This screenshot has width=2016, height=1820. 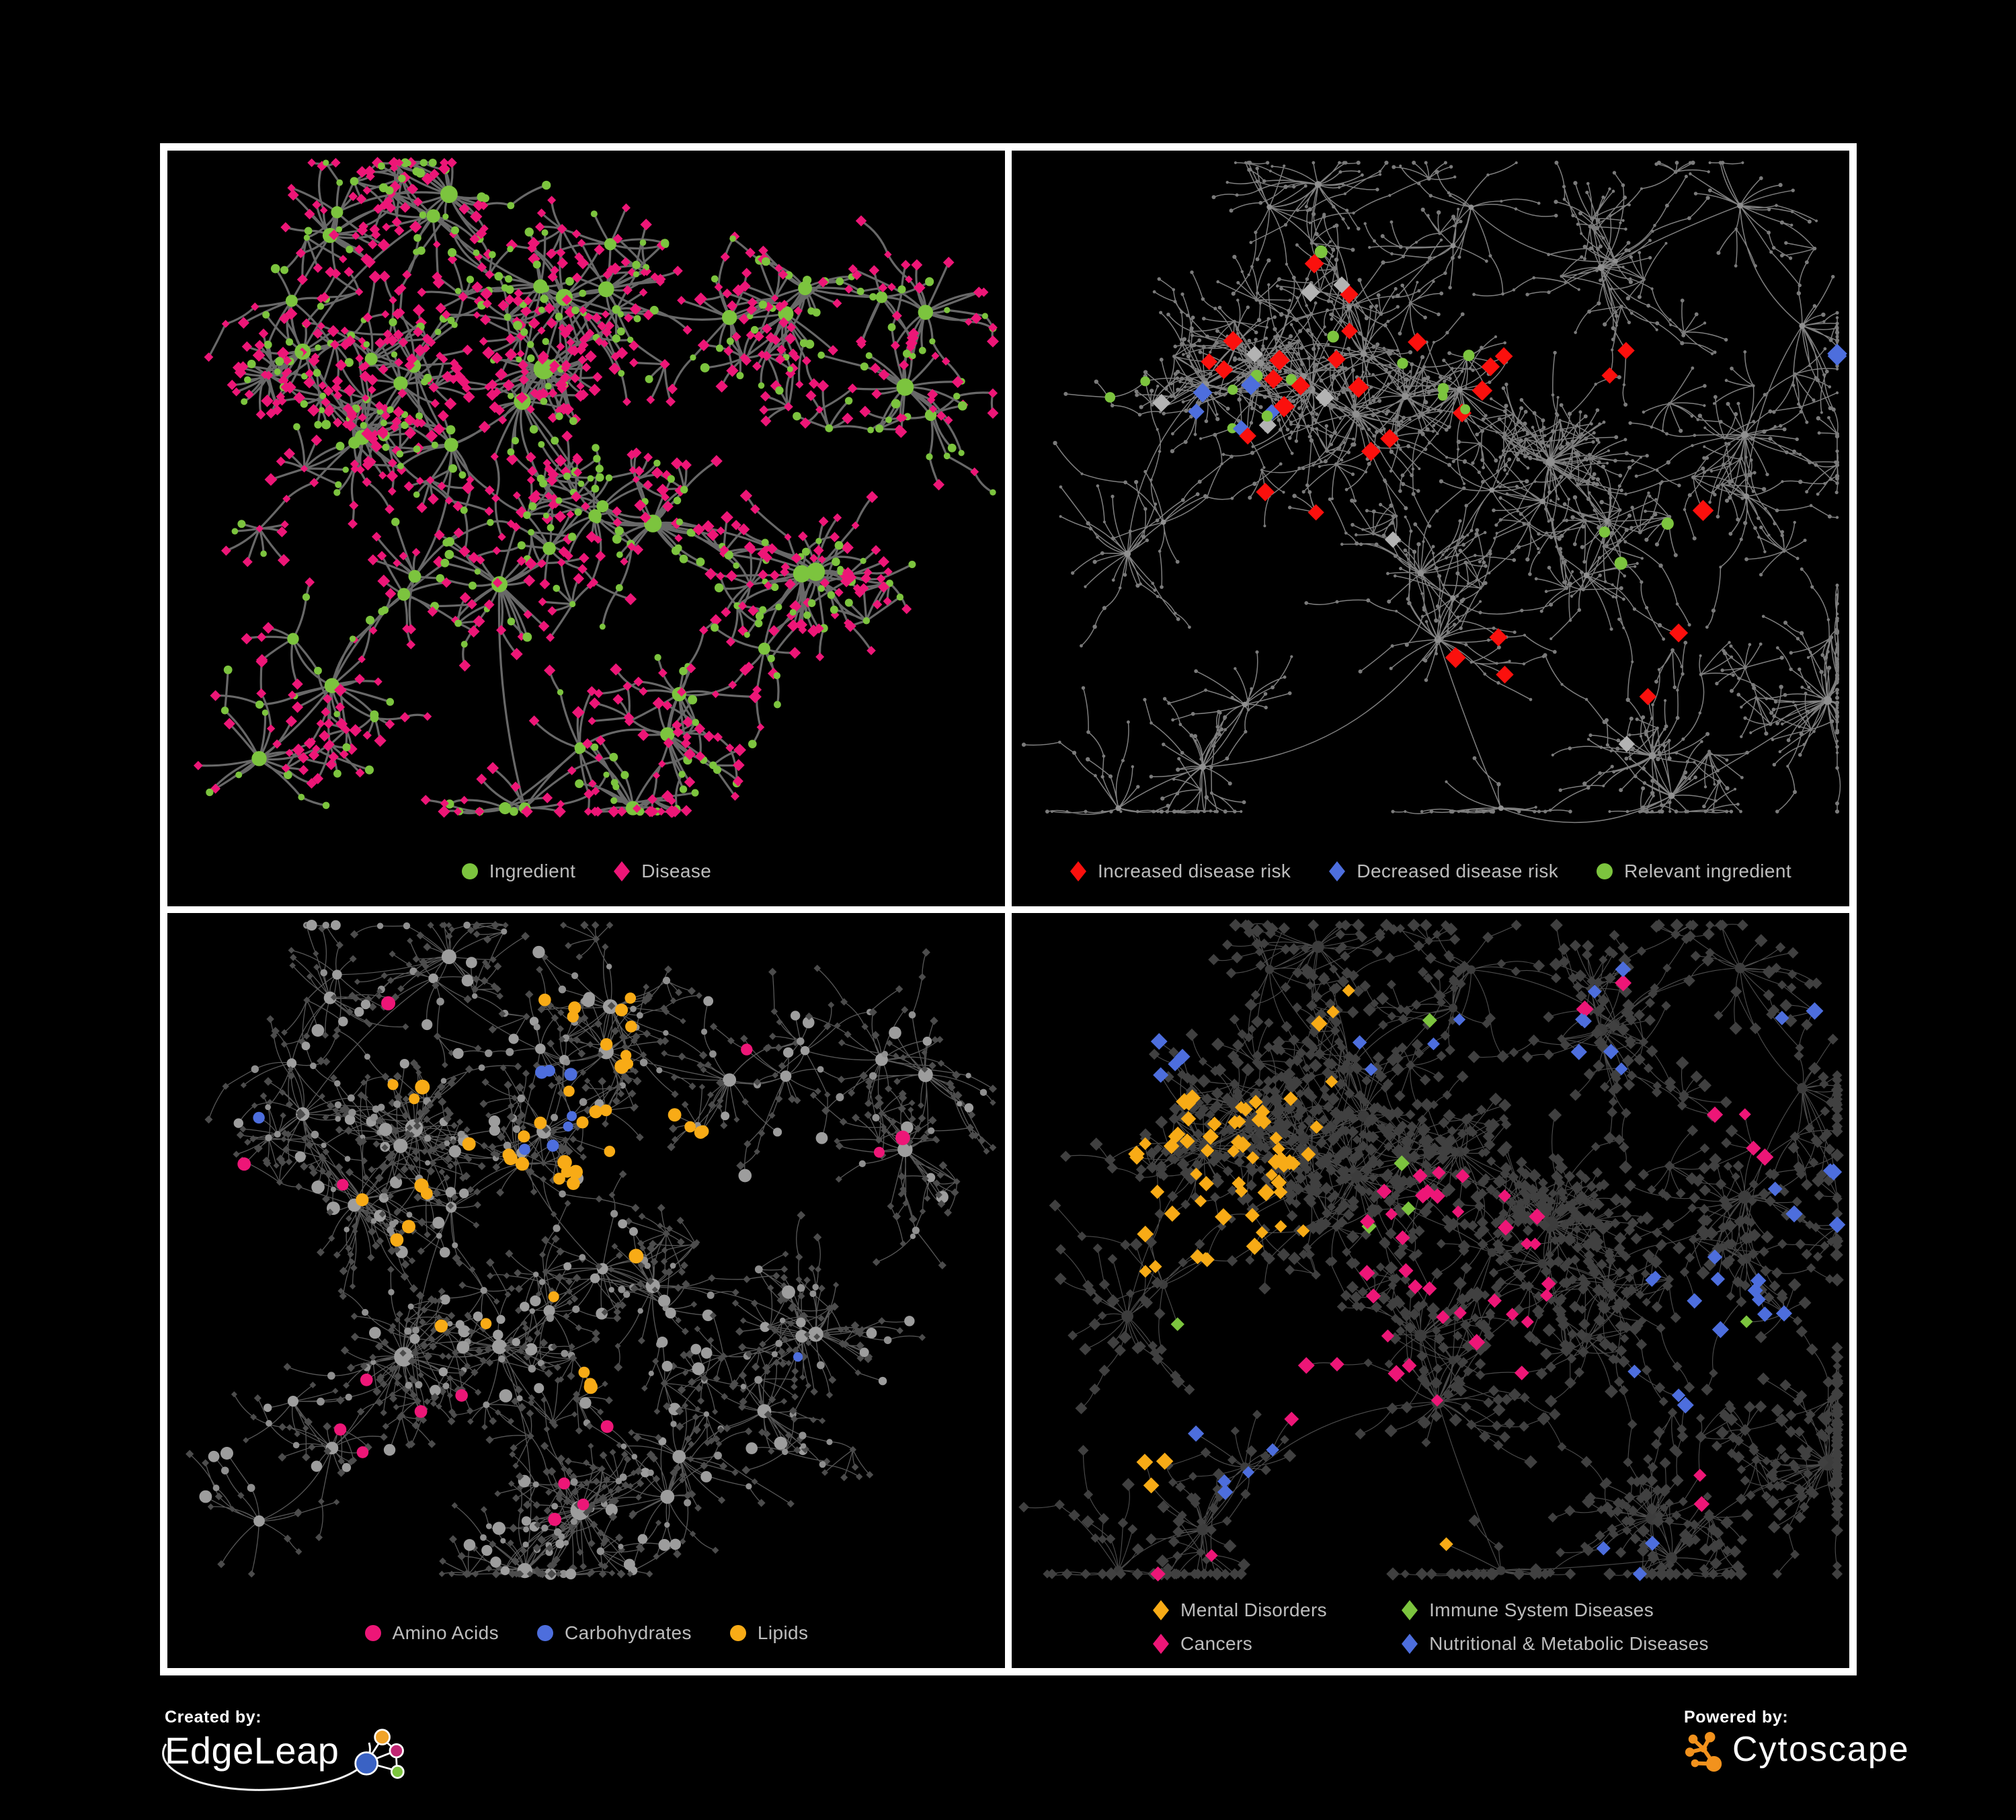 What do you see at coordinates (1194, 870) in the screenshot?
I see `legend-label: Increased disease risk` at bounding box center [1194, 870].